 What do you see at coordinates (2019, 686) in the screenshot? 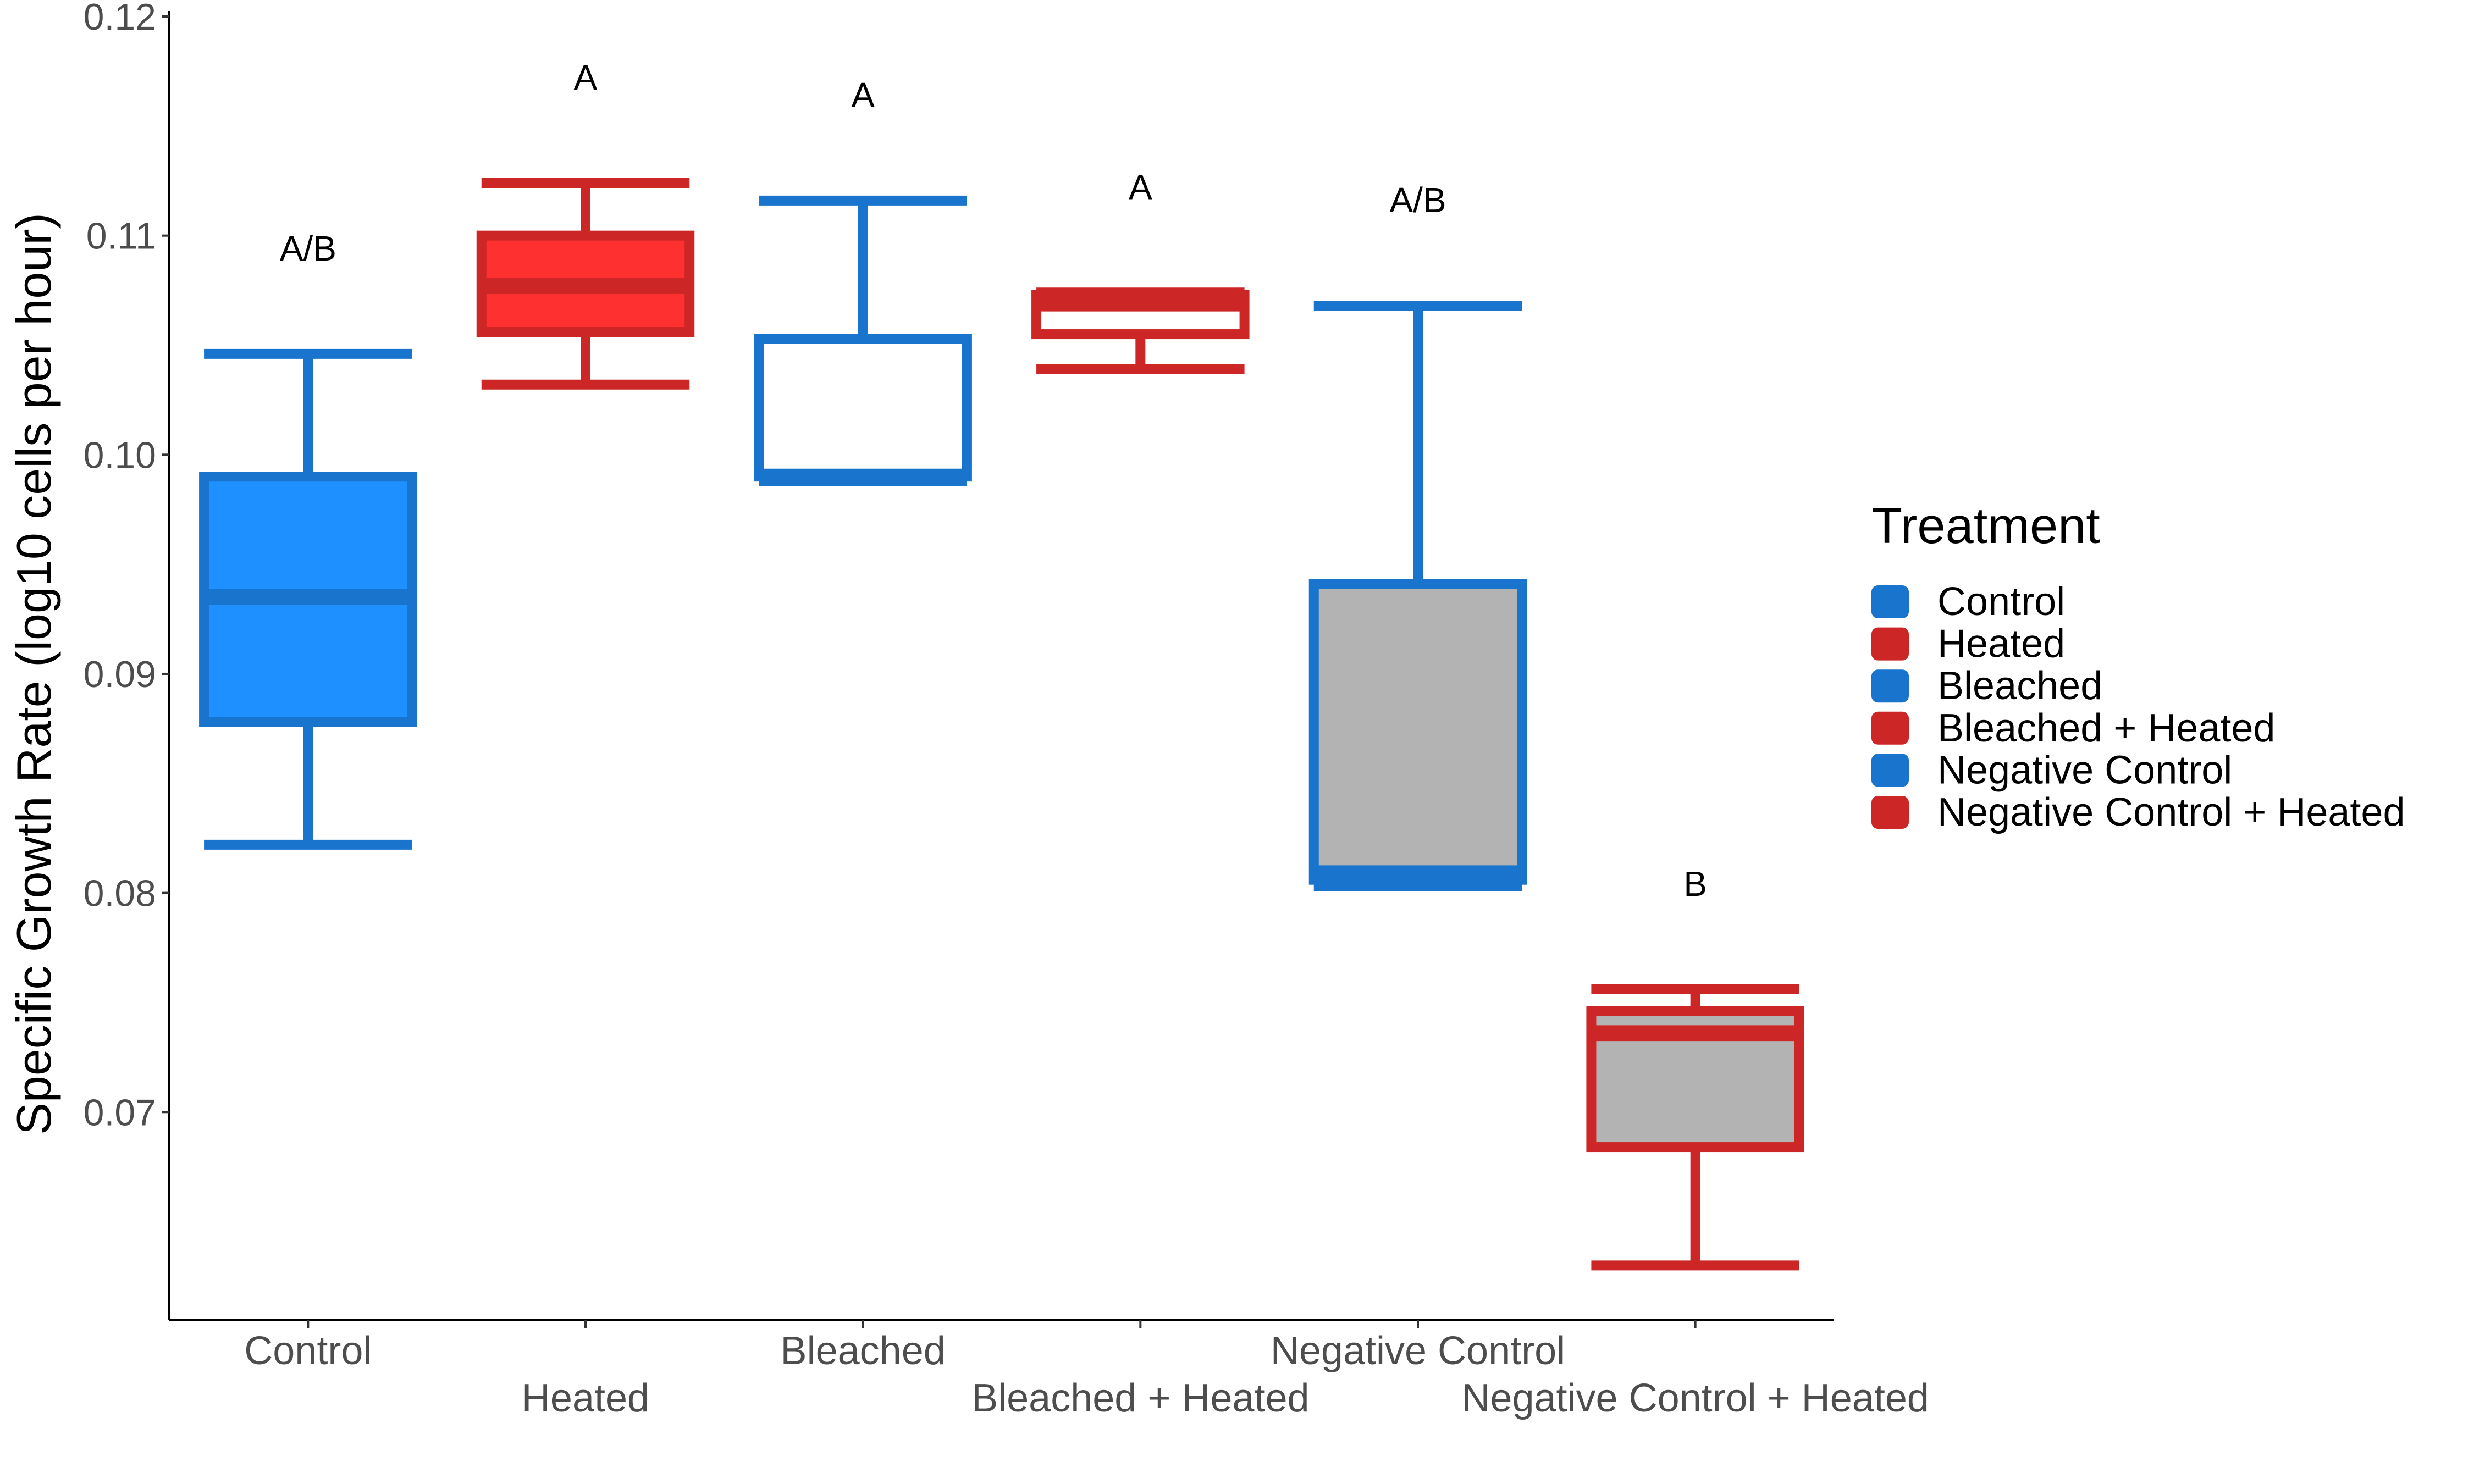
I see `legend-label: Bleached` at bounding box center [2019, 686].